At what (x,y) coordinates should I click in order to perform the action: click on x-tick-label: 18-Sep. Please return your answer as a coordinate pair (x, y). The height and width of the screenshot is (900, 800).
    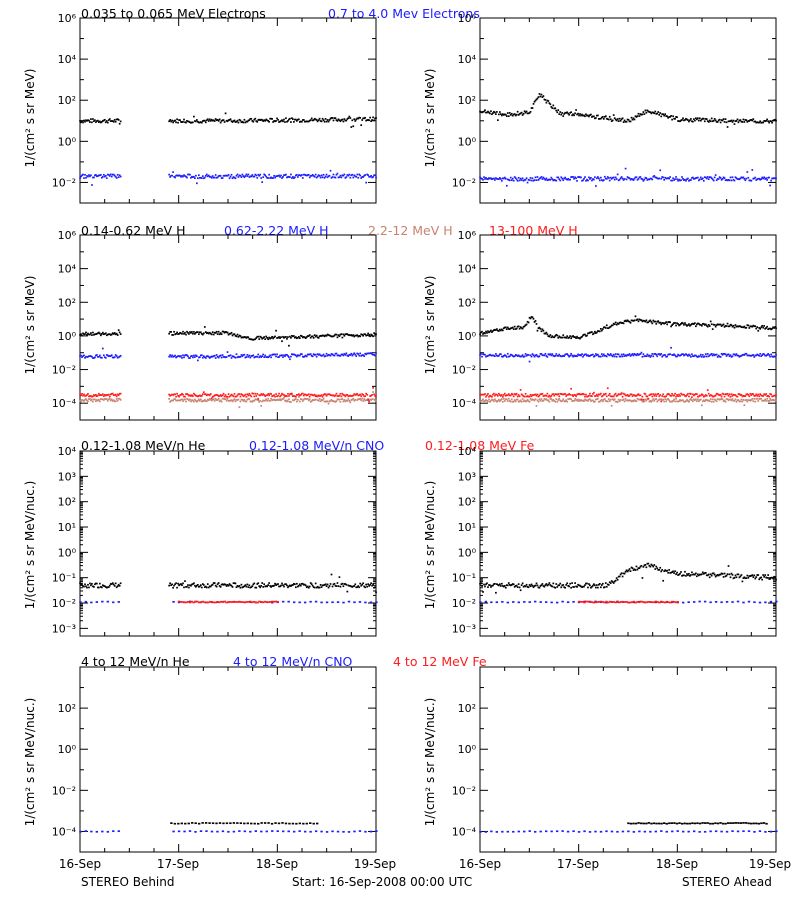
    Looking at the image, I should click on (677, 864).